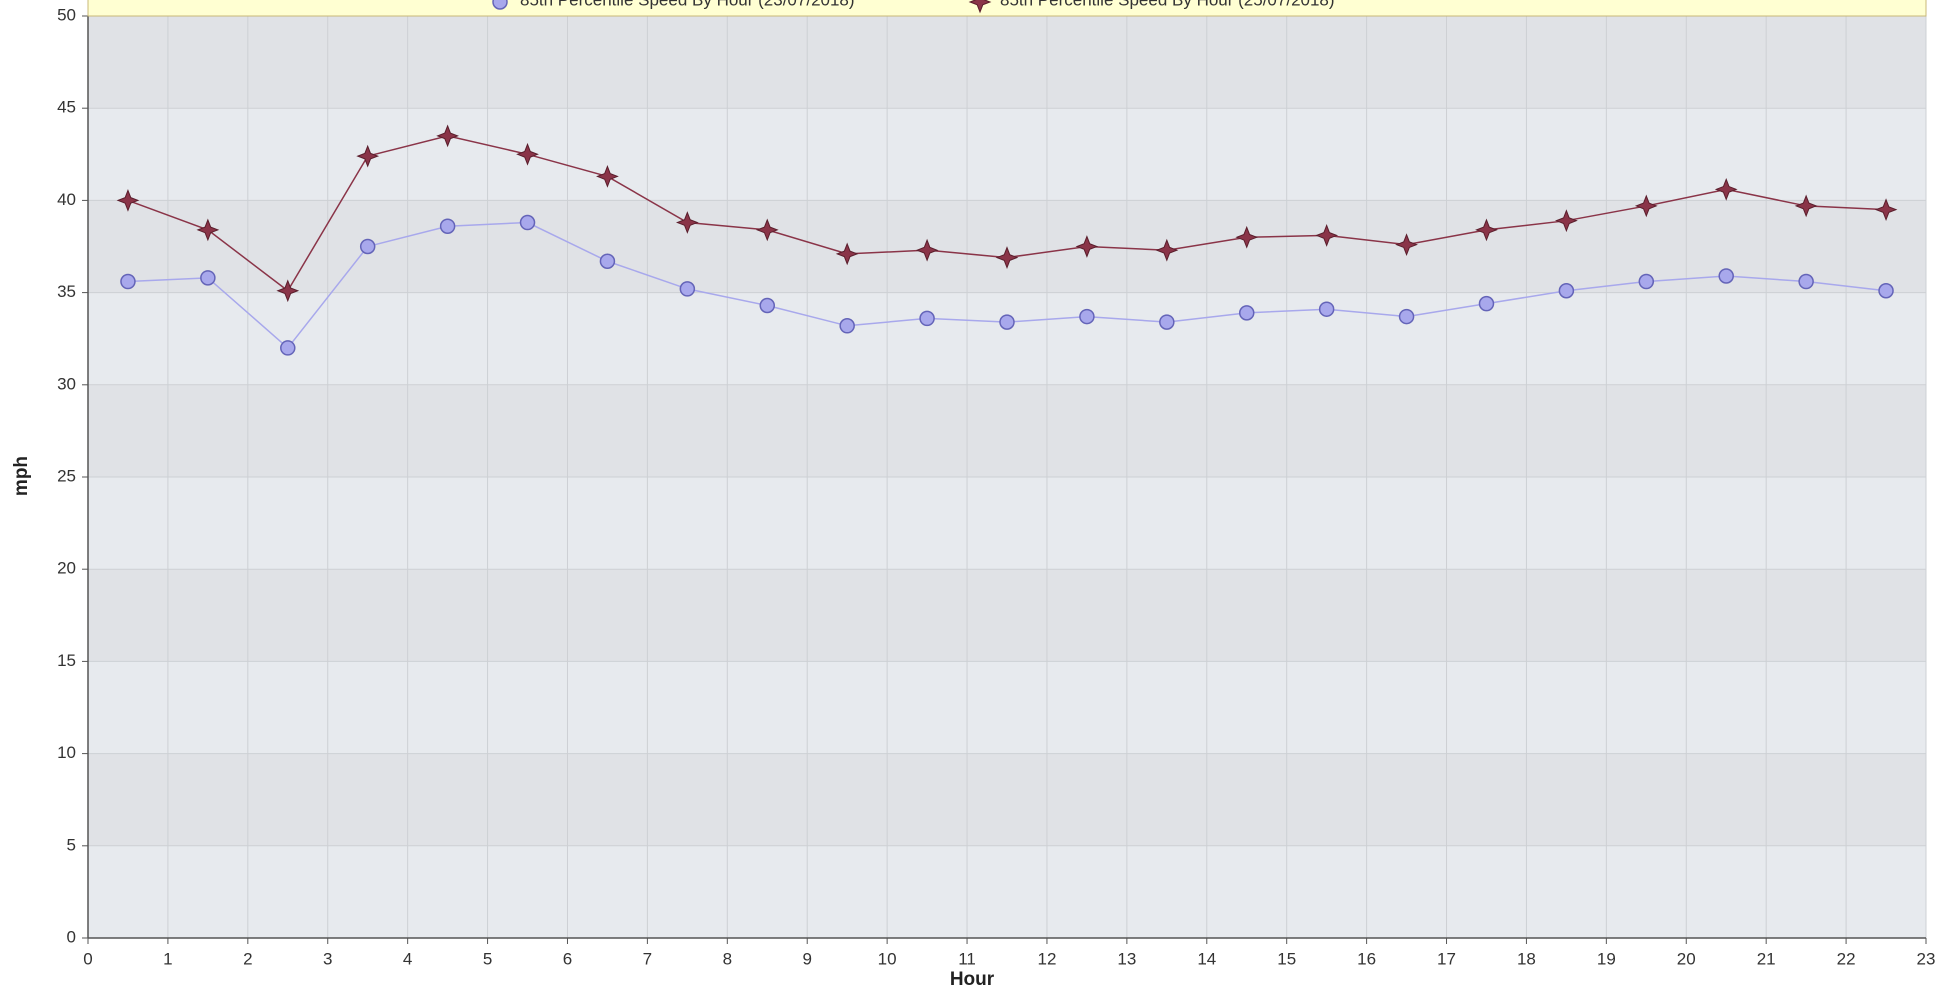  Describe the element at coordinates (327, 958) in the screenshot. I see `x-tick-label: 3` at that location.